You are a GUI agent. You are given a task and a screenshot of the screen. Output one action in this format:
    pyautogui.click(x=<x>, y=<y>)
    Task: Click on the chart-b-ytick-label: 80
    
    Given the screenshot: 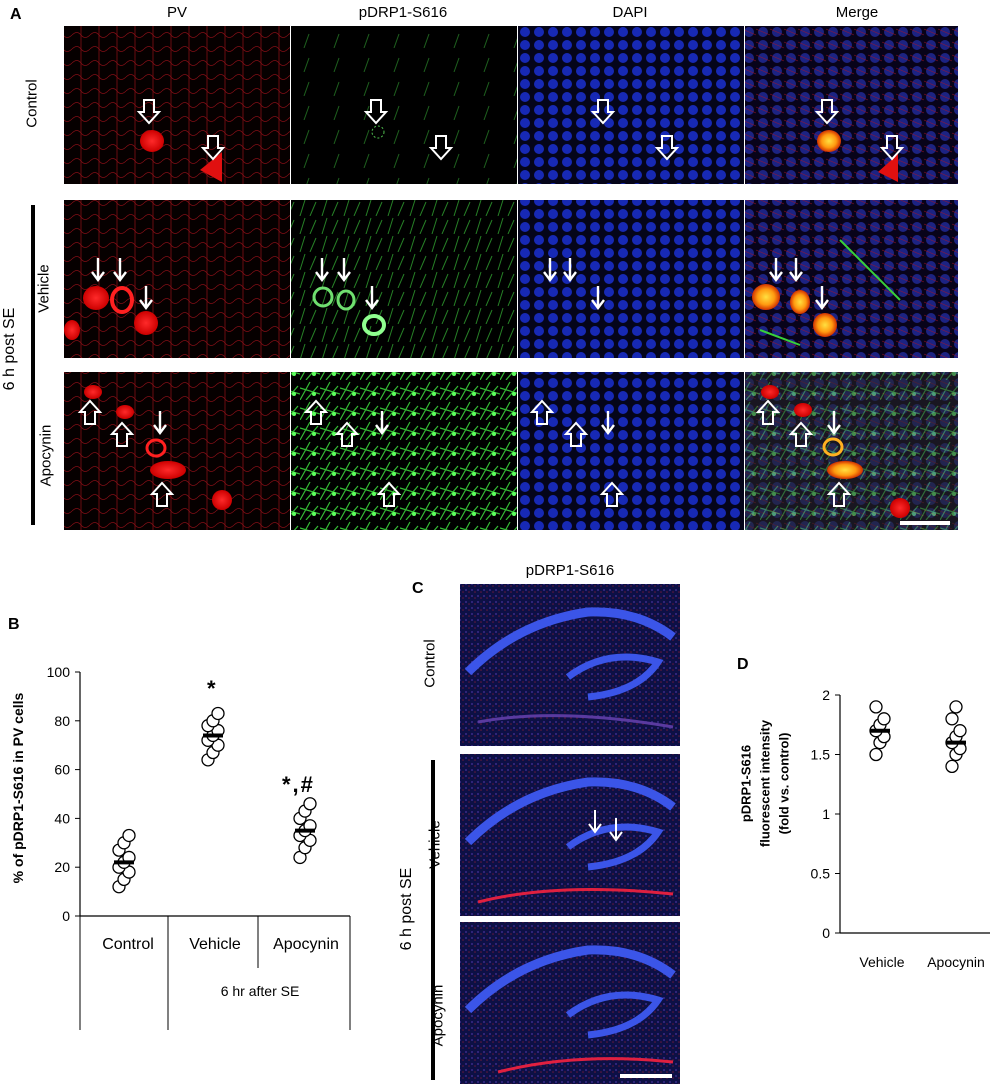 What is the action you would take?
    pyautogui.click(x=62, y=721)
    